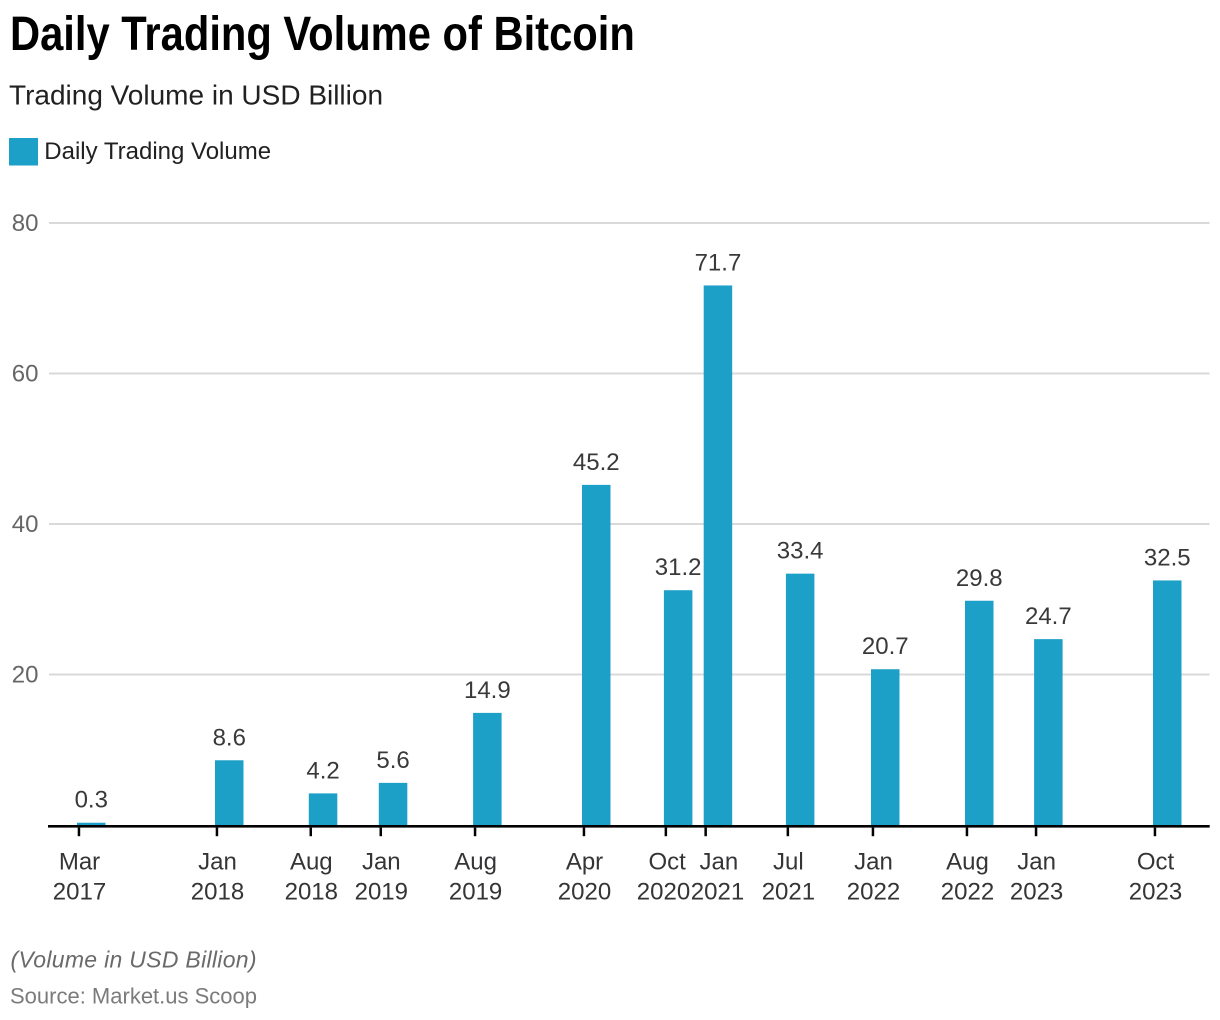 The image size is (1220, 1020). I want to click on svg-text: 45.2, so click(596, 462).